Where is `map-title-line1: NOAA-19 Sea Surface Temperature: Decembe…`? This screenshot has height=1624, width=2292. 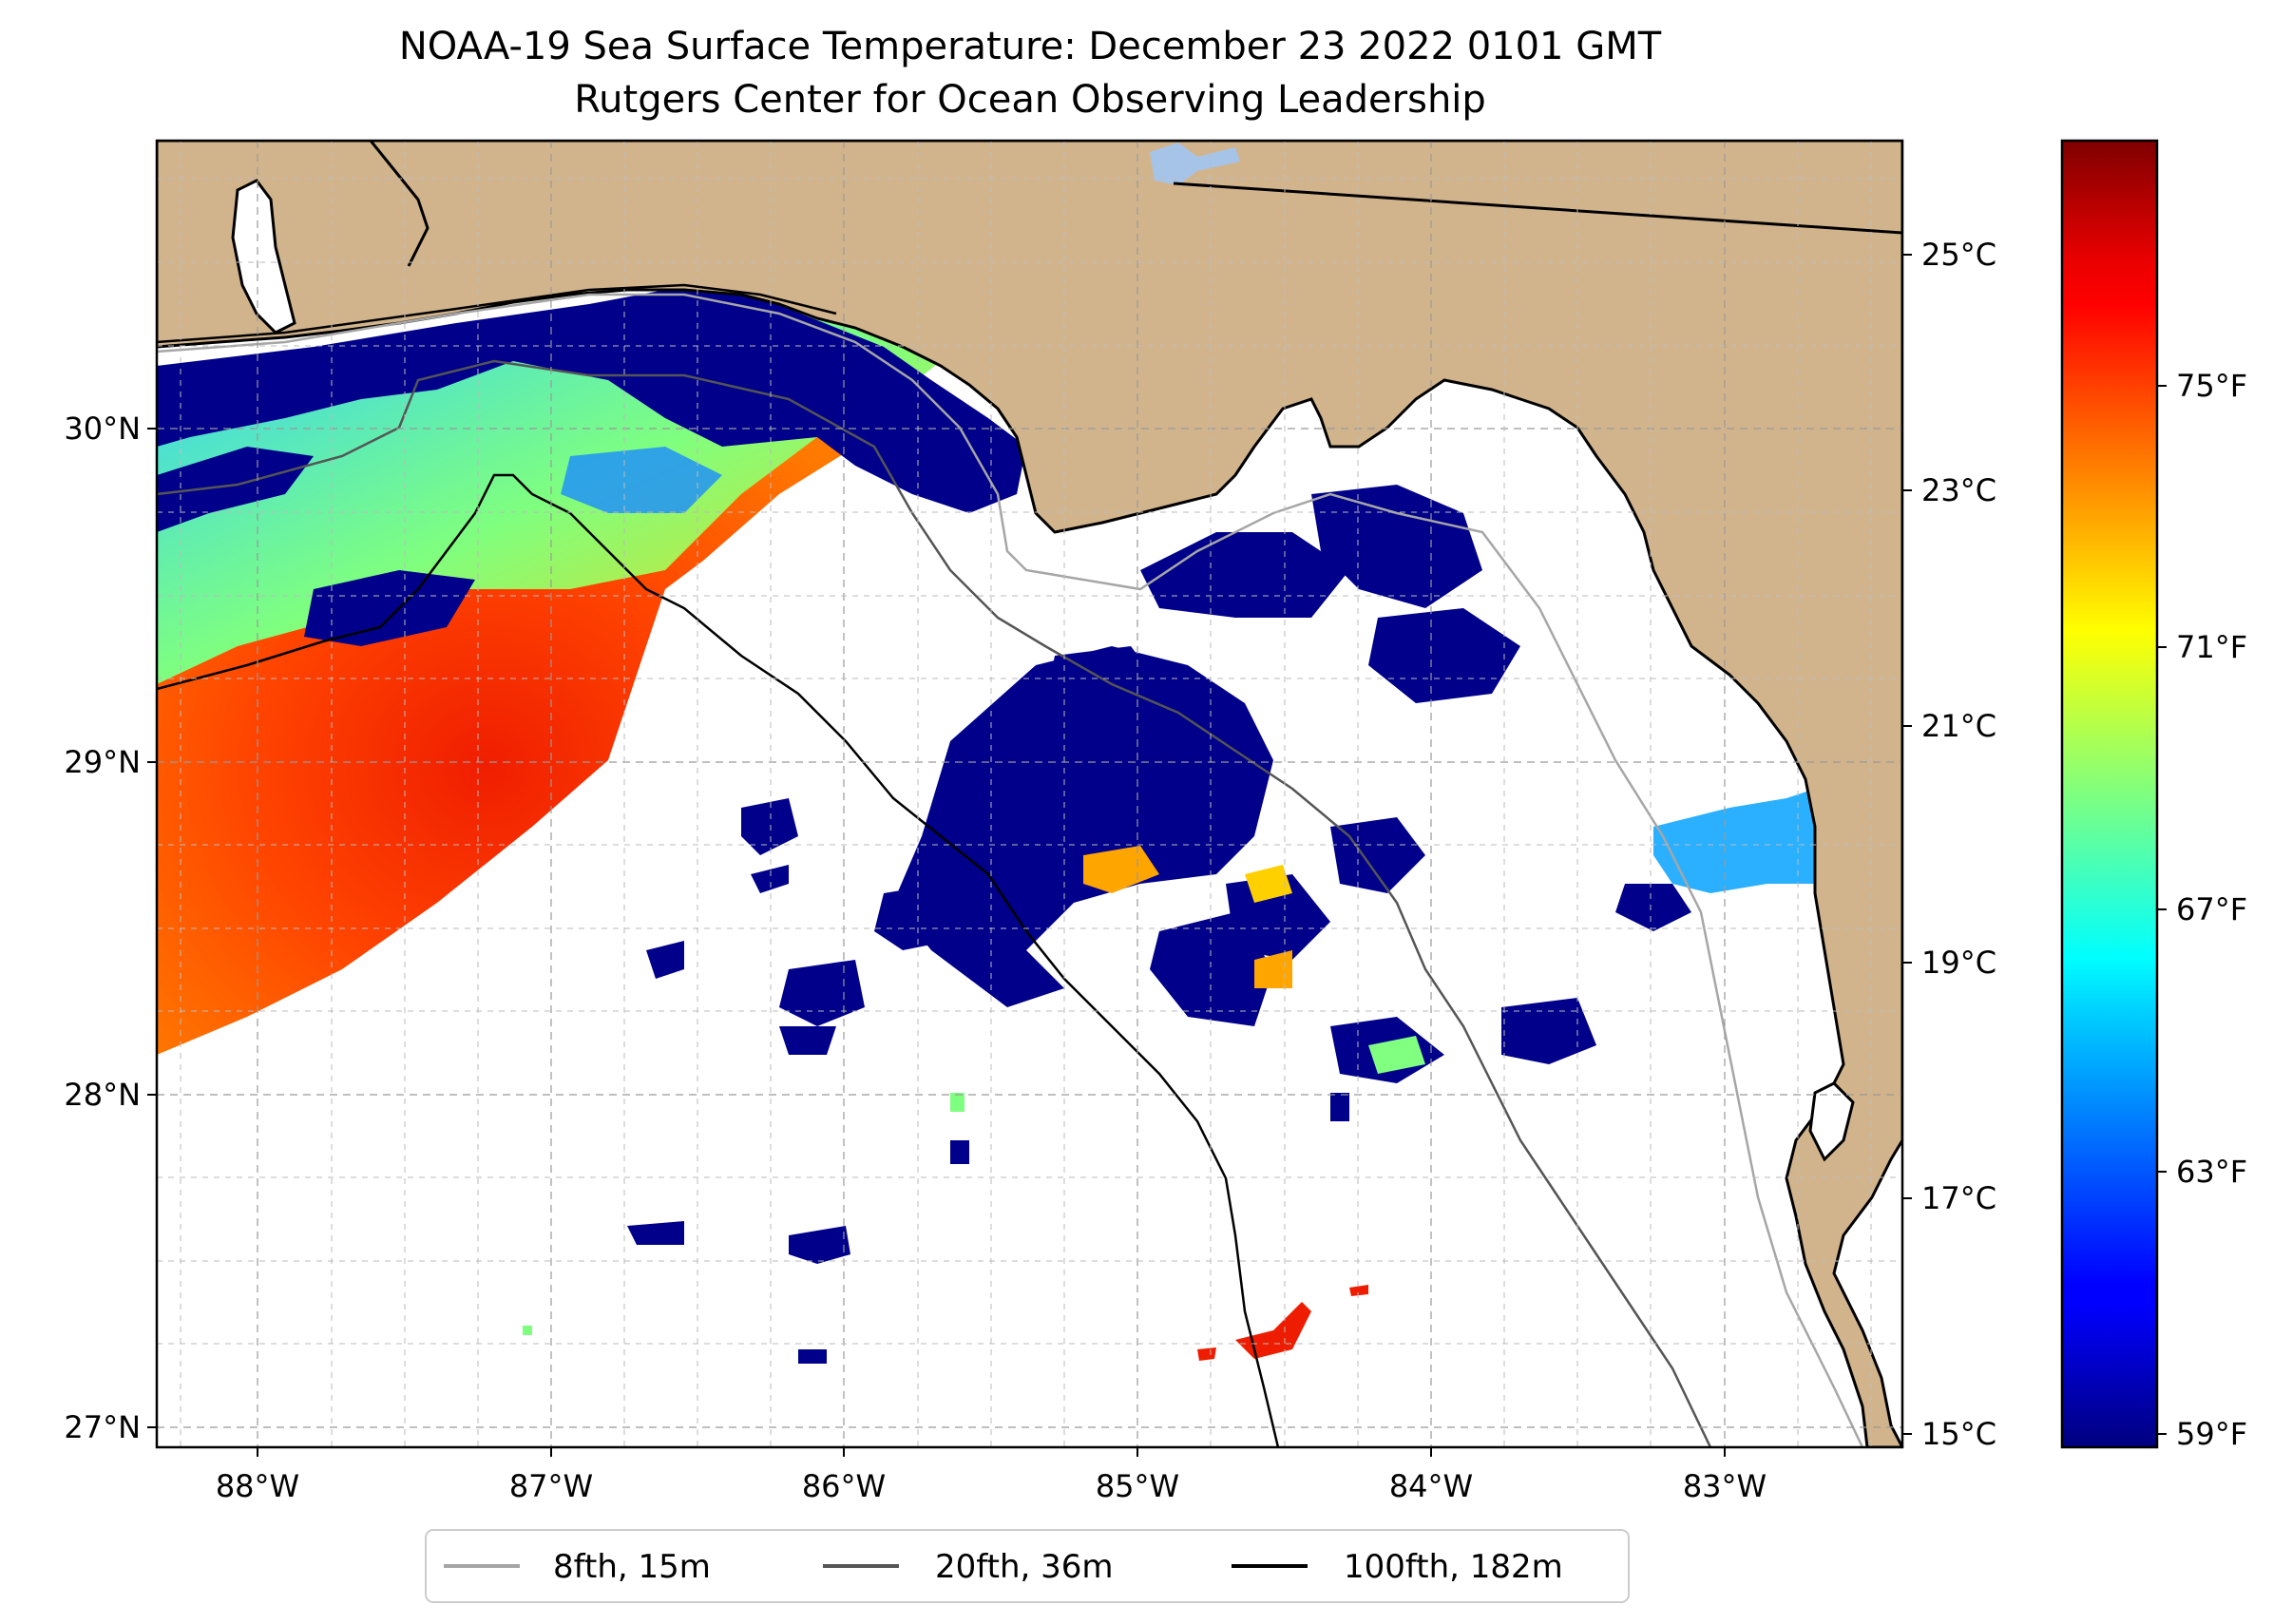 map-title-line1: NOAA-19 Sea Surface Temperature: Decembe… is located at coordinates (1030, 46).